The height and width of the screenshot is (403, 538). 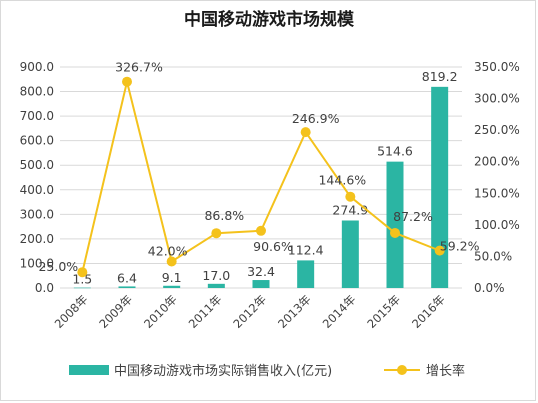 What do you see at coordinates (497, 225) in the screenshot?
I see `right-tick-label: 100.0%` at bounding box center [497, 225].